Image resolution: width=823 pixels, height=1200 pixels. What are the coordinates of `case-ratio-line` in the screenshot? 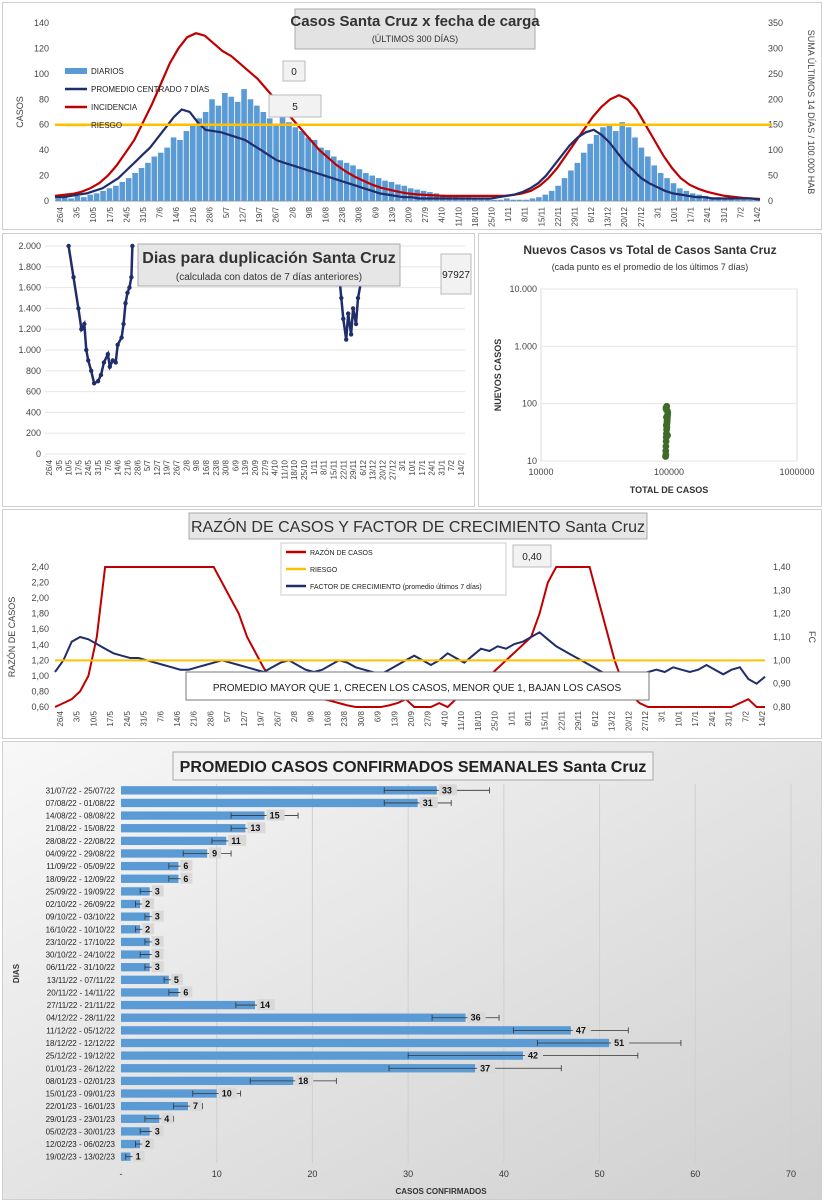 It's located at (409, 637).